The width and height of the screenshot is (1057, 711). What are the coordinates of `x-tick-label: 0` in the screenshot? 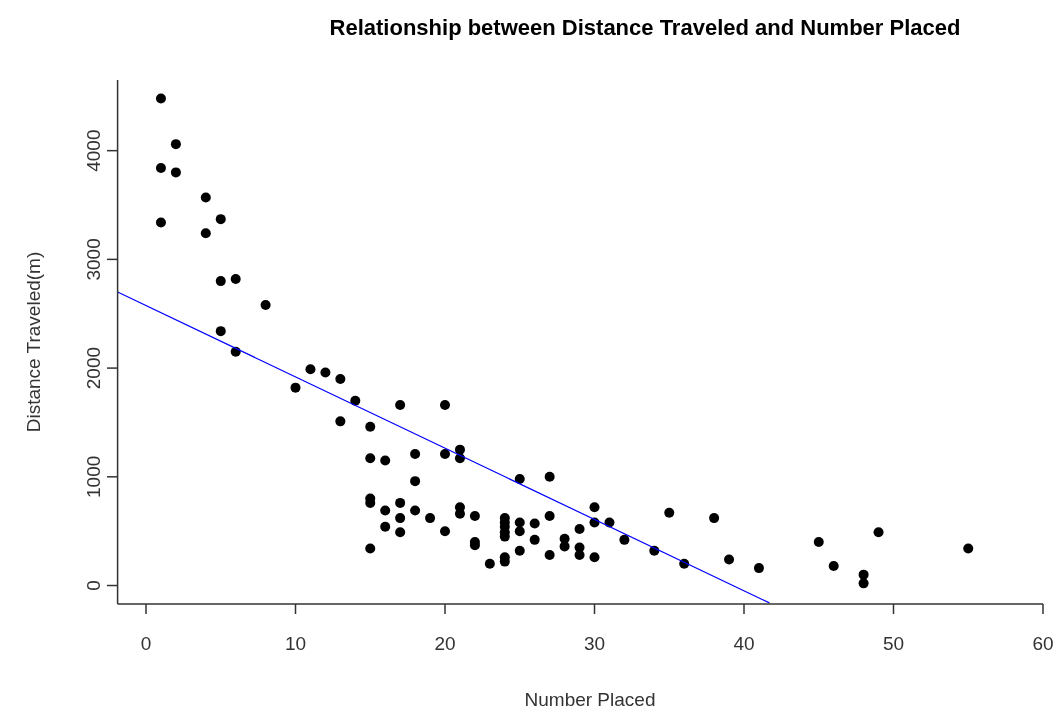 It's located at (146, 643).